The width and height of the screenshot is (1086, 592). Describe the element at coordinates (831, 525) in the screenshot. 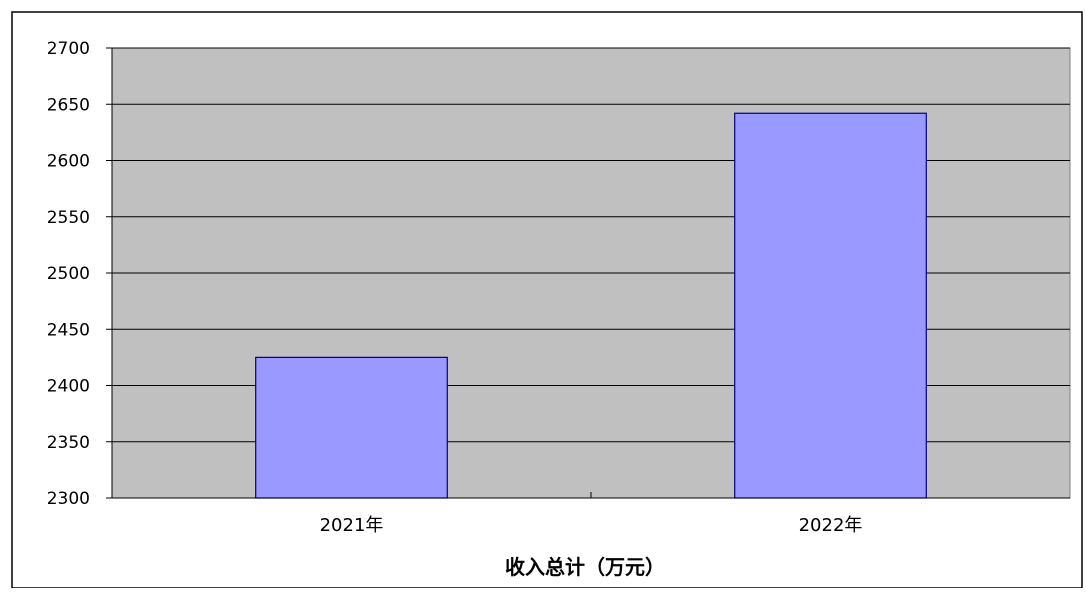

I see `x-tick-label: 2022年` at that location.